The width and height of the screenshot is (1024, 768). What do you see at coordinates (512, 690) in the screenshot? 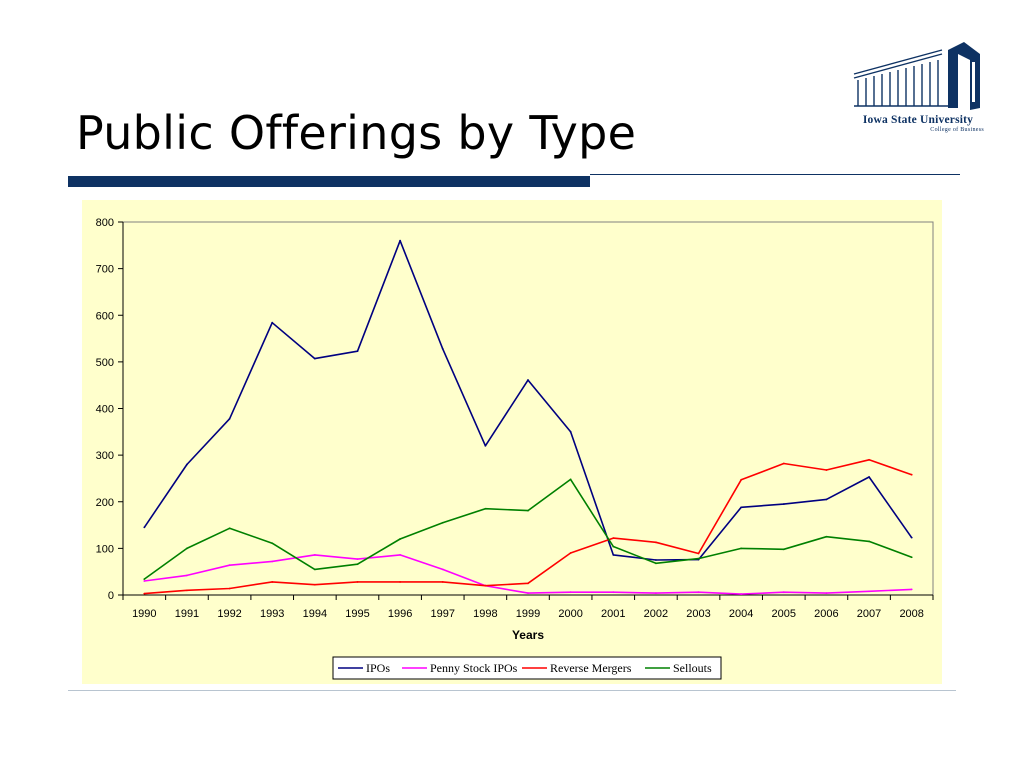
I see `footer-rule-line` at bounding box center [512, 690].